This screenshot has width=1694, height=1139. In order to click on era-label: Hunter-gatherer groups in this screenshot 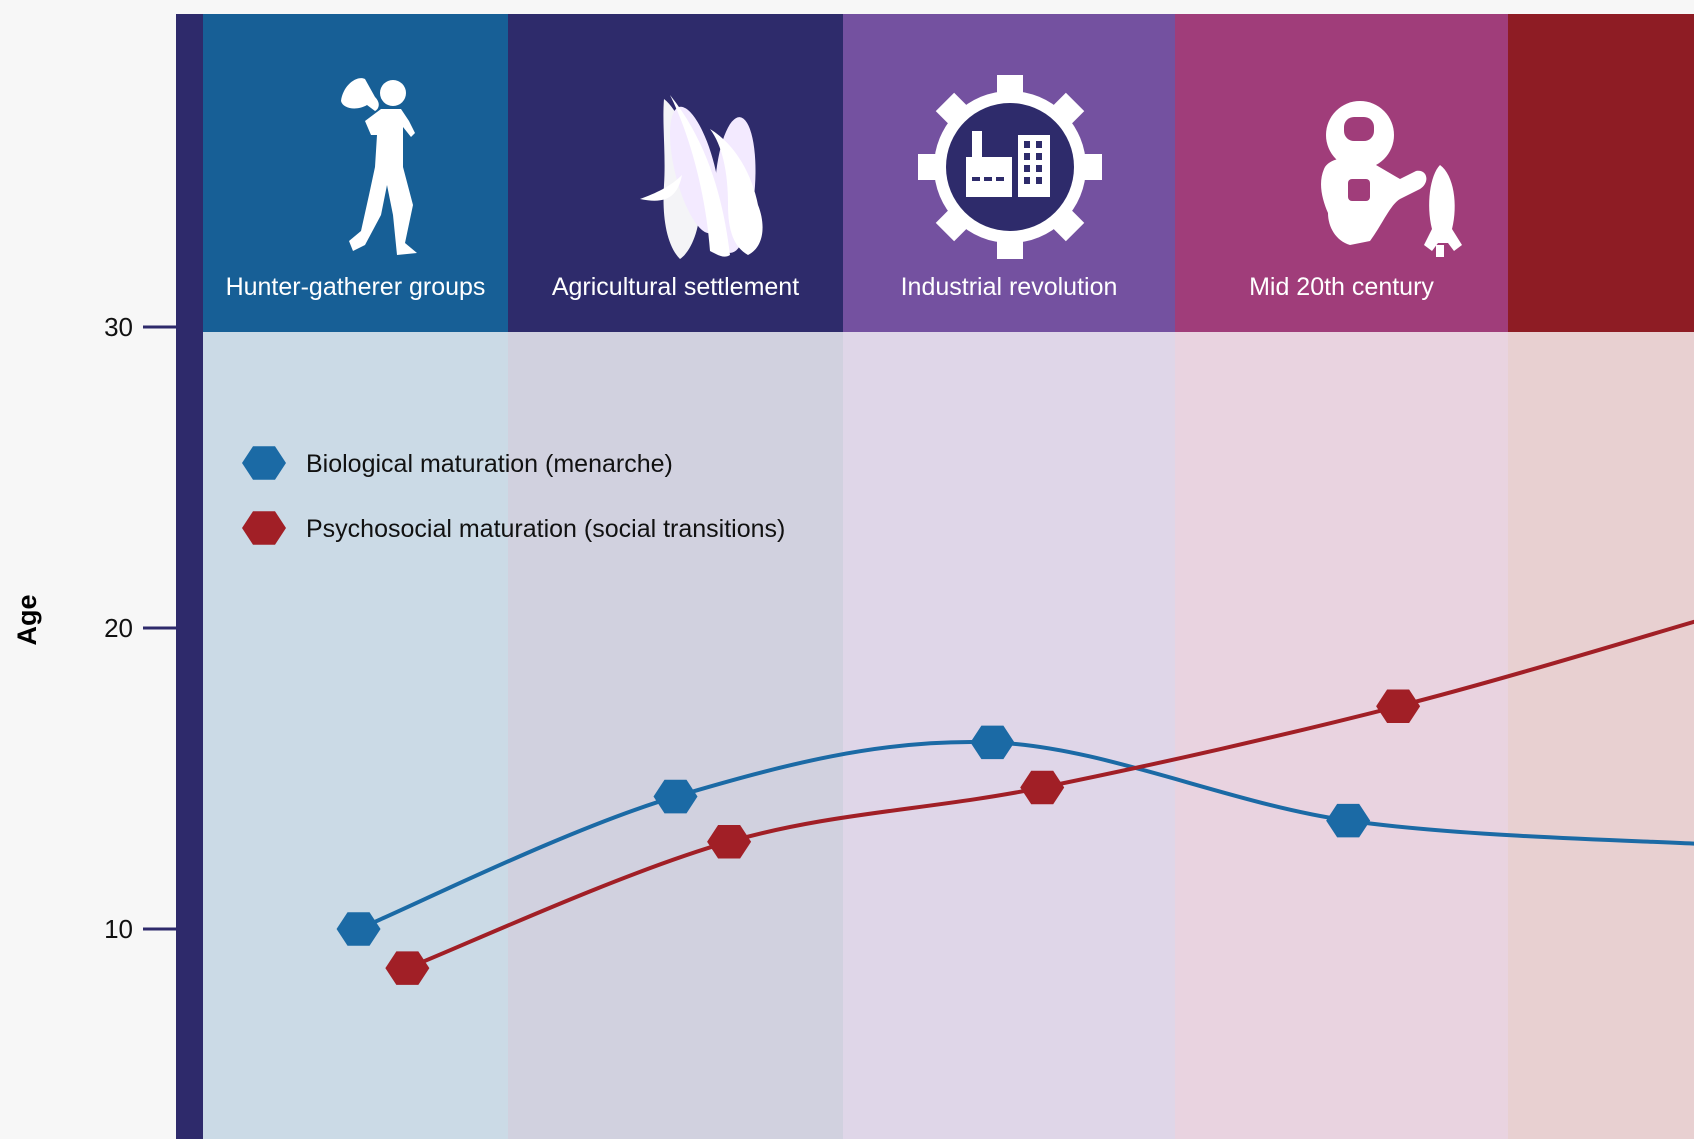, I will do `click(356, 287)`.